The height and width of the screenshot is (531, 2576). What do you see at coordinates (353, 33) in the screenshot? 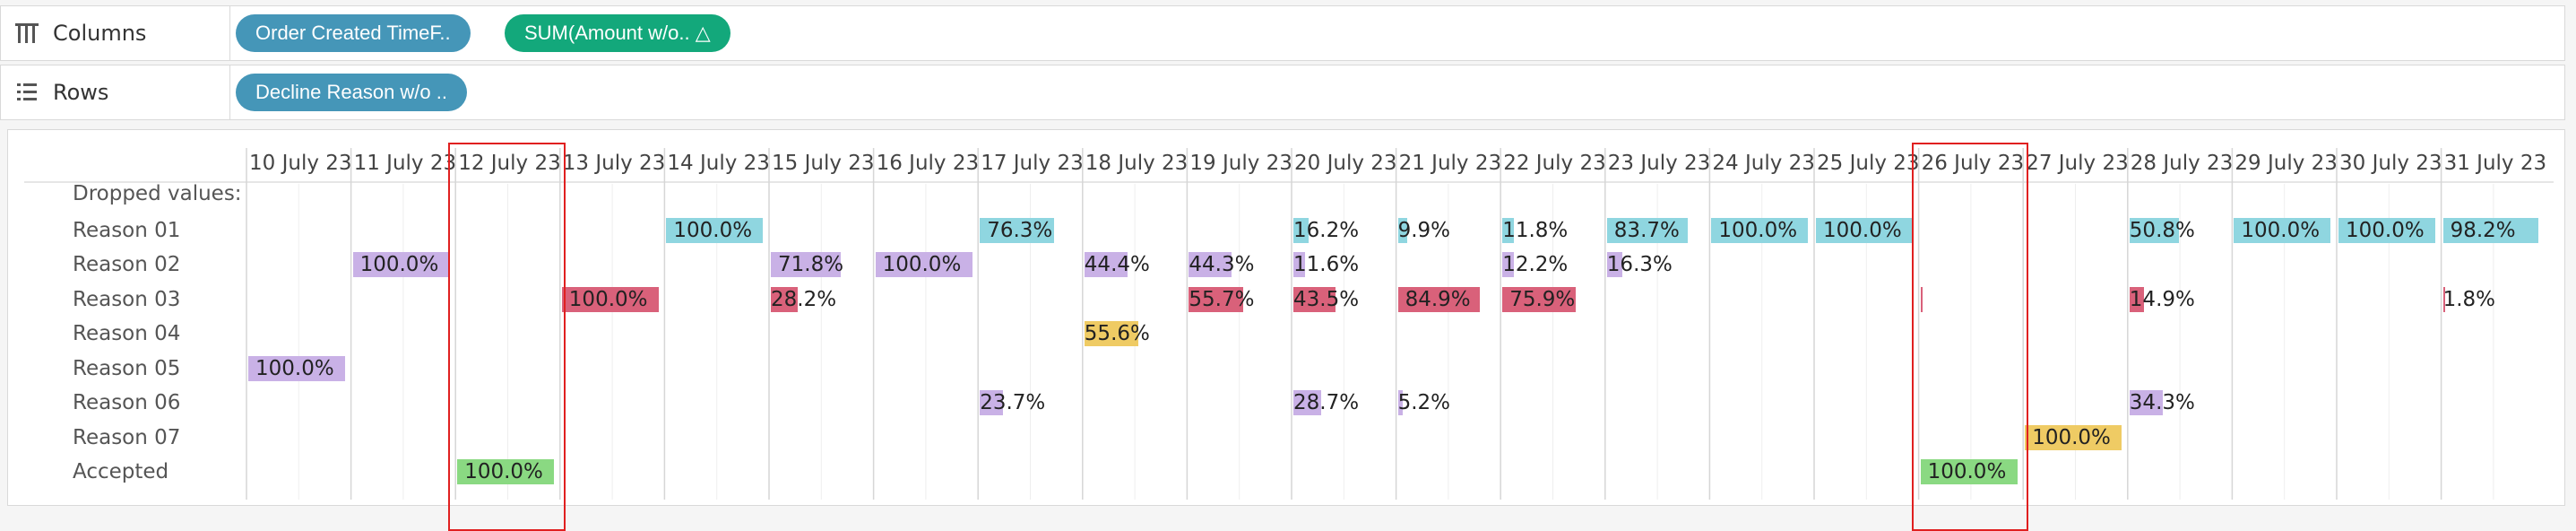
I see `columns-pill-date: Order Created TimeF..` at bounding box center [353, 33].